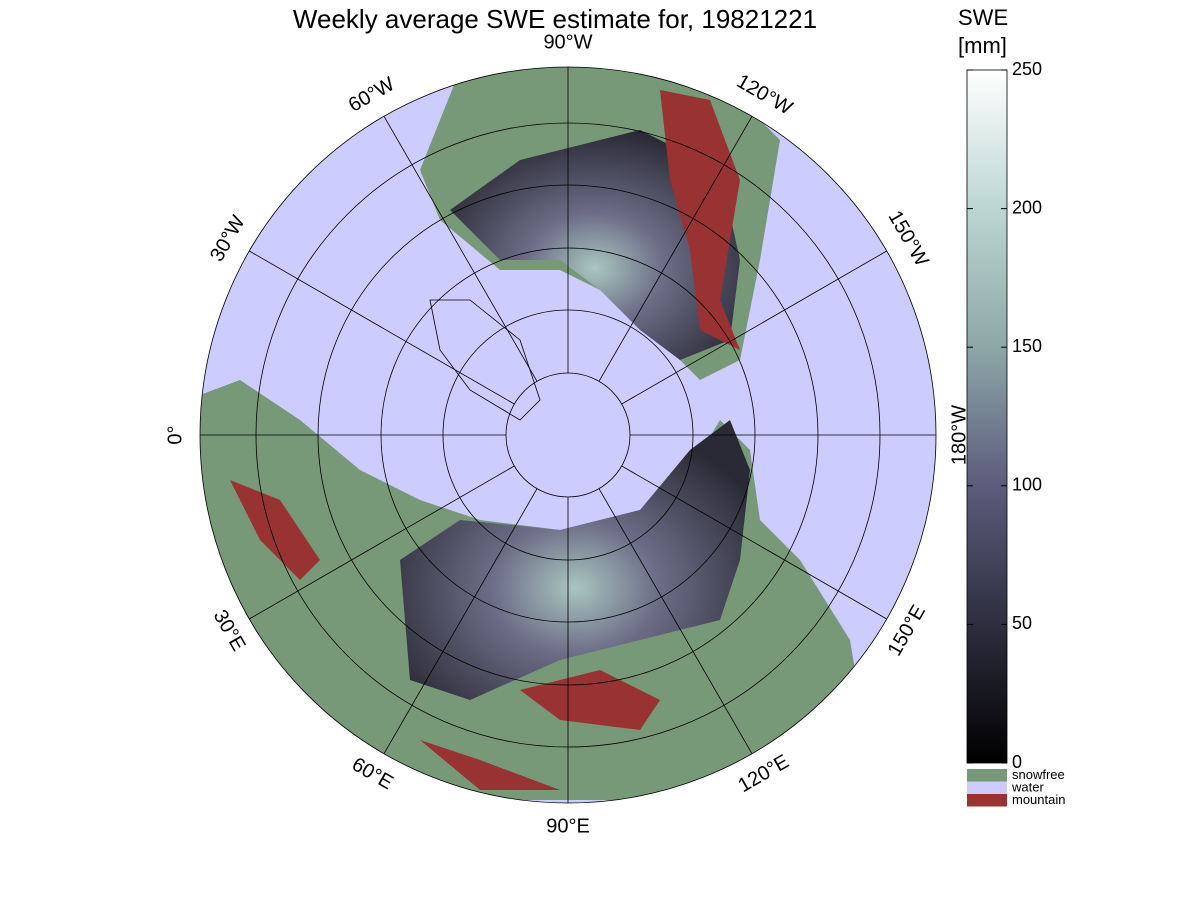  I want to click on longitude-label: 90°E, so click(568, 826).